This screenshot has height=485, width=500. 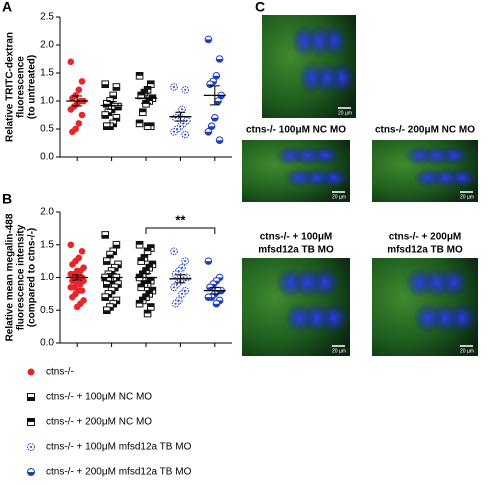 What do you see at coordinates (425, 130) in the screenshot?
I see `image-label: ctns-/- 200μM NC MO` at bounding box center [425, 130].